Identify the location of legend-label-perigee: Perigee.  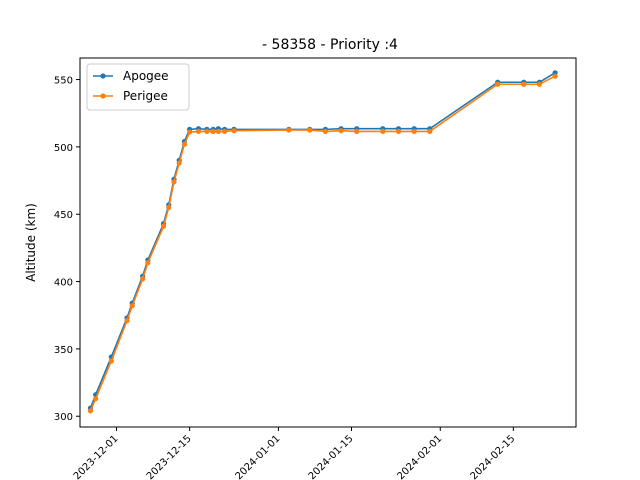
(145, 96).